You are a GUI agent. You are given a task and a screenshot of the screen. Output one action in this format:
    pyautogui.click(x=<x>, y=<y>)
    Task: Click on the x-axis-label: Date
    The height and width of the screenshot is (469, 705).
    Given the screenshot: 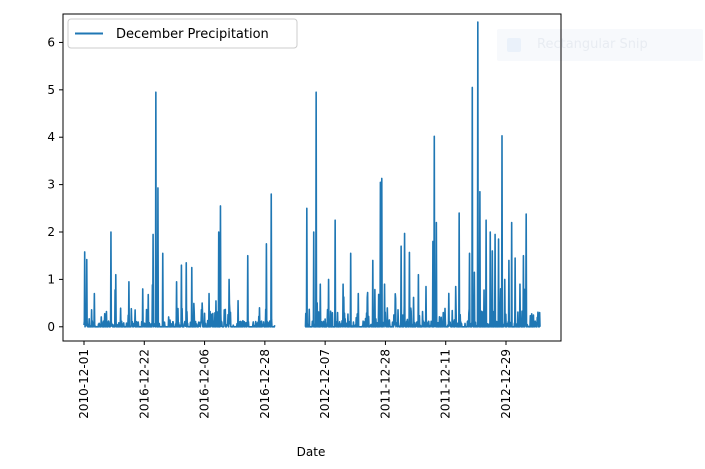 What is the action you would take?
    pyautogui.click(x=311, y=452)
    